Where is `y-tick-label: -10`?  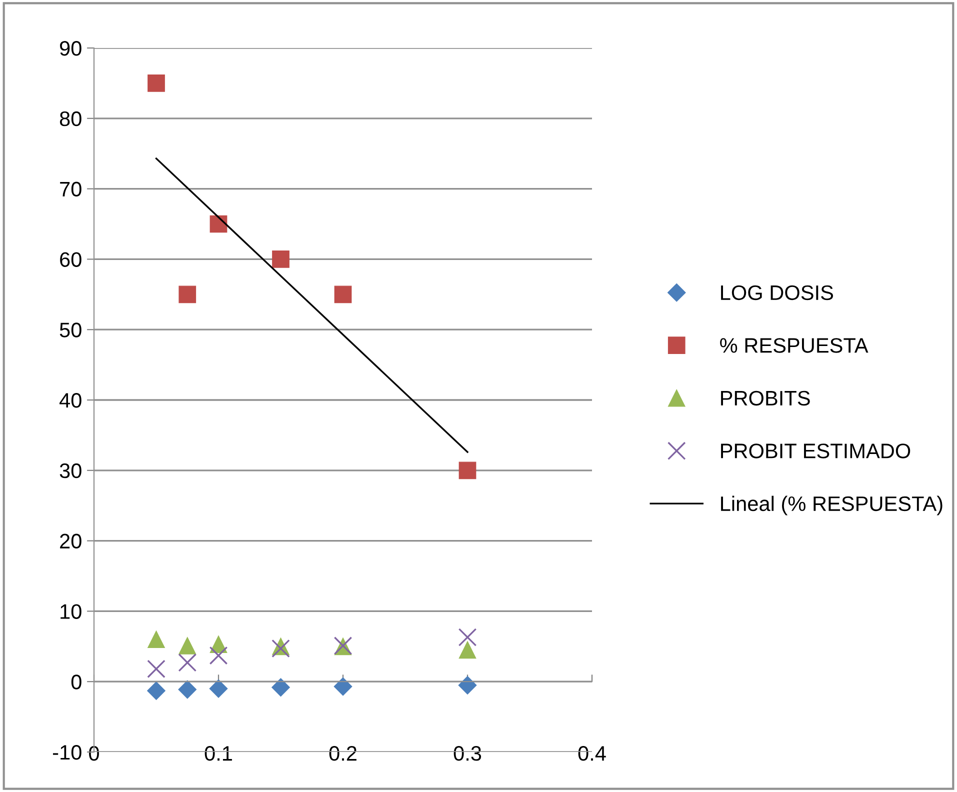 y-tick-label: -10 is located at coordinates (67, 752).